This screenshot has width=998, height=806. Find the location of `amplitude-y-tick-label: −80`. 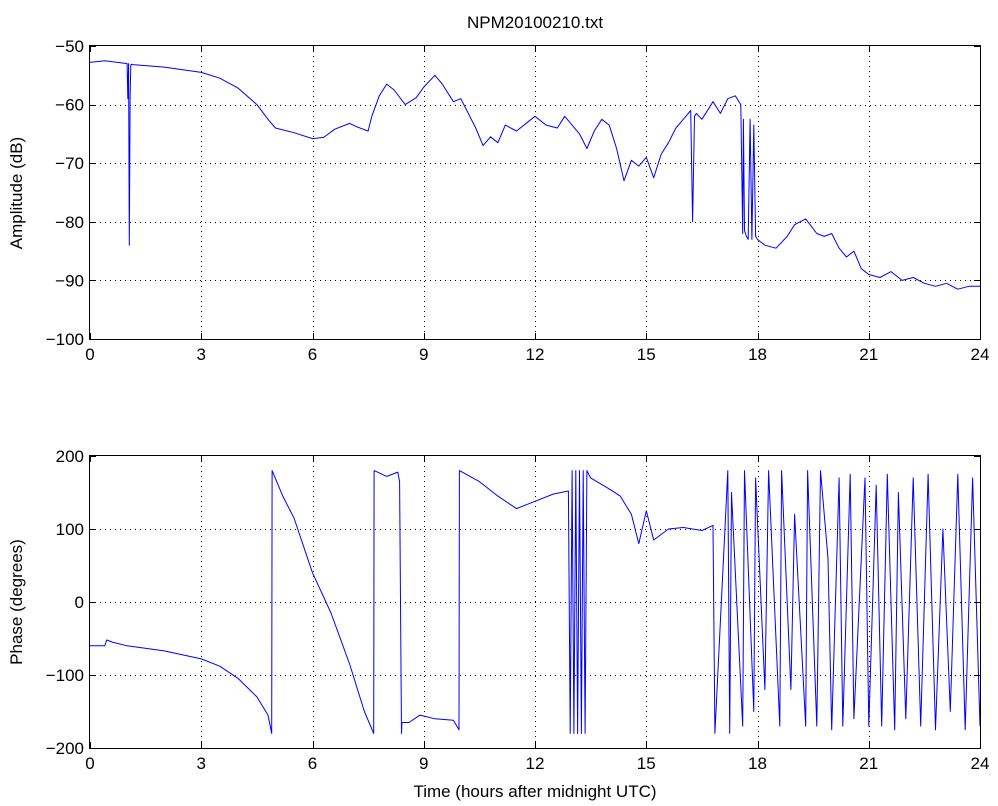

amplitude-y-tick-label: −80 is located at coordinates (69, 222).